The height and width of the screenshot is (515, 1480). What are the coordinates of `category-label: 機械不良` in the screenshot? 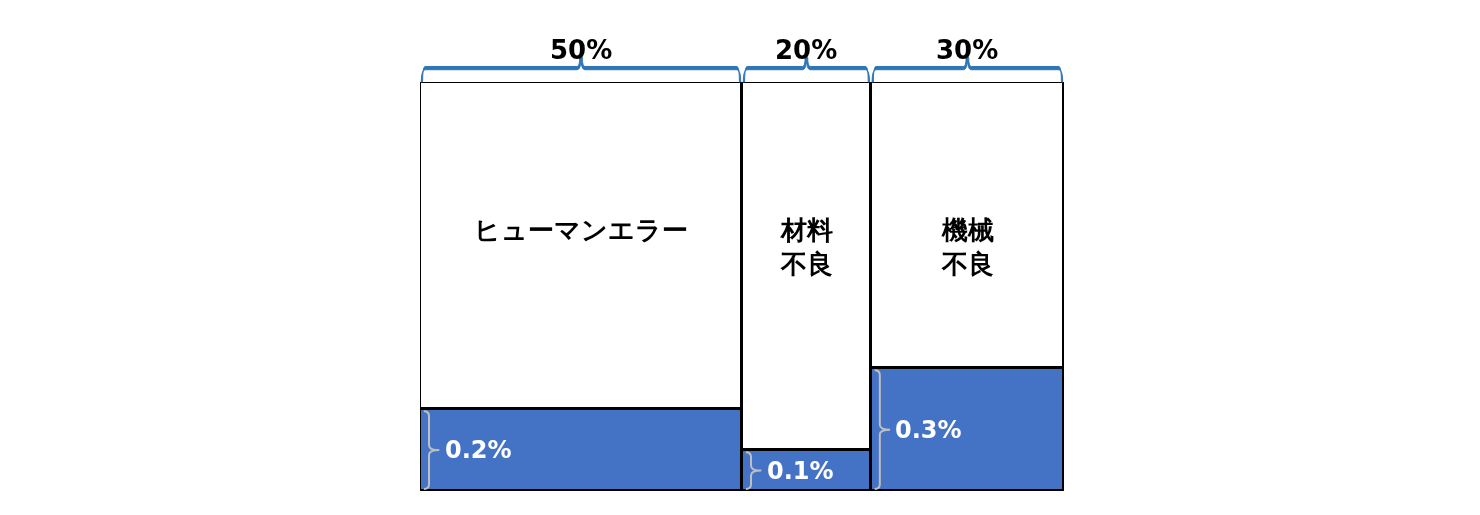 It's located at (967, 247).